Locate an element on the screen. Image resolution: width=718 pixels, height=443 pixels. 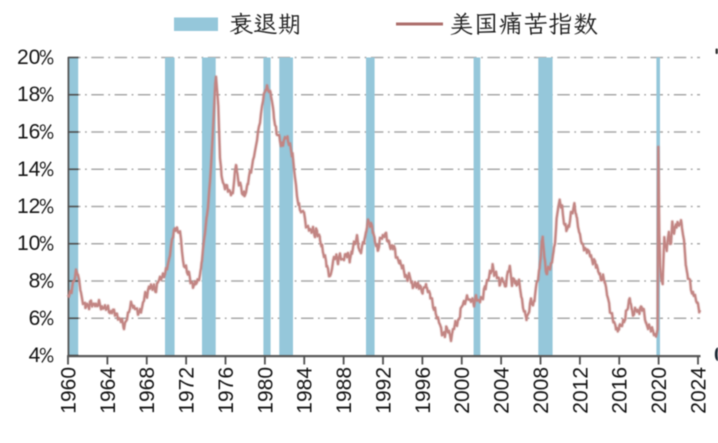
svg-text: 2012 is located at coordinates (580, 390).